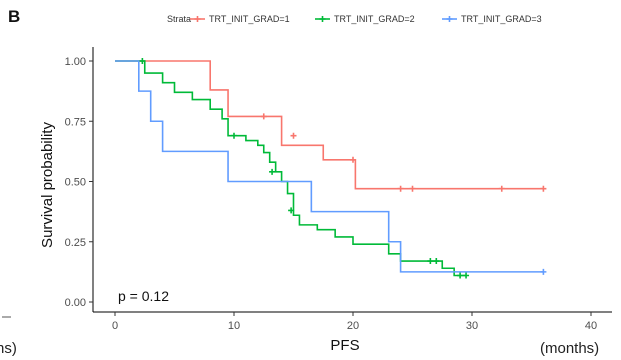 This screenshot has height=360, width=621. I want to click on panel-letter: B, so click(14, 16).